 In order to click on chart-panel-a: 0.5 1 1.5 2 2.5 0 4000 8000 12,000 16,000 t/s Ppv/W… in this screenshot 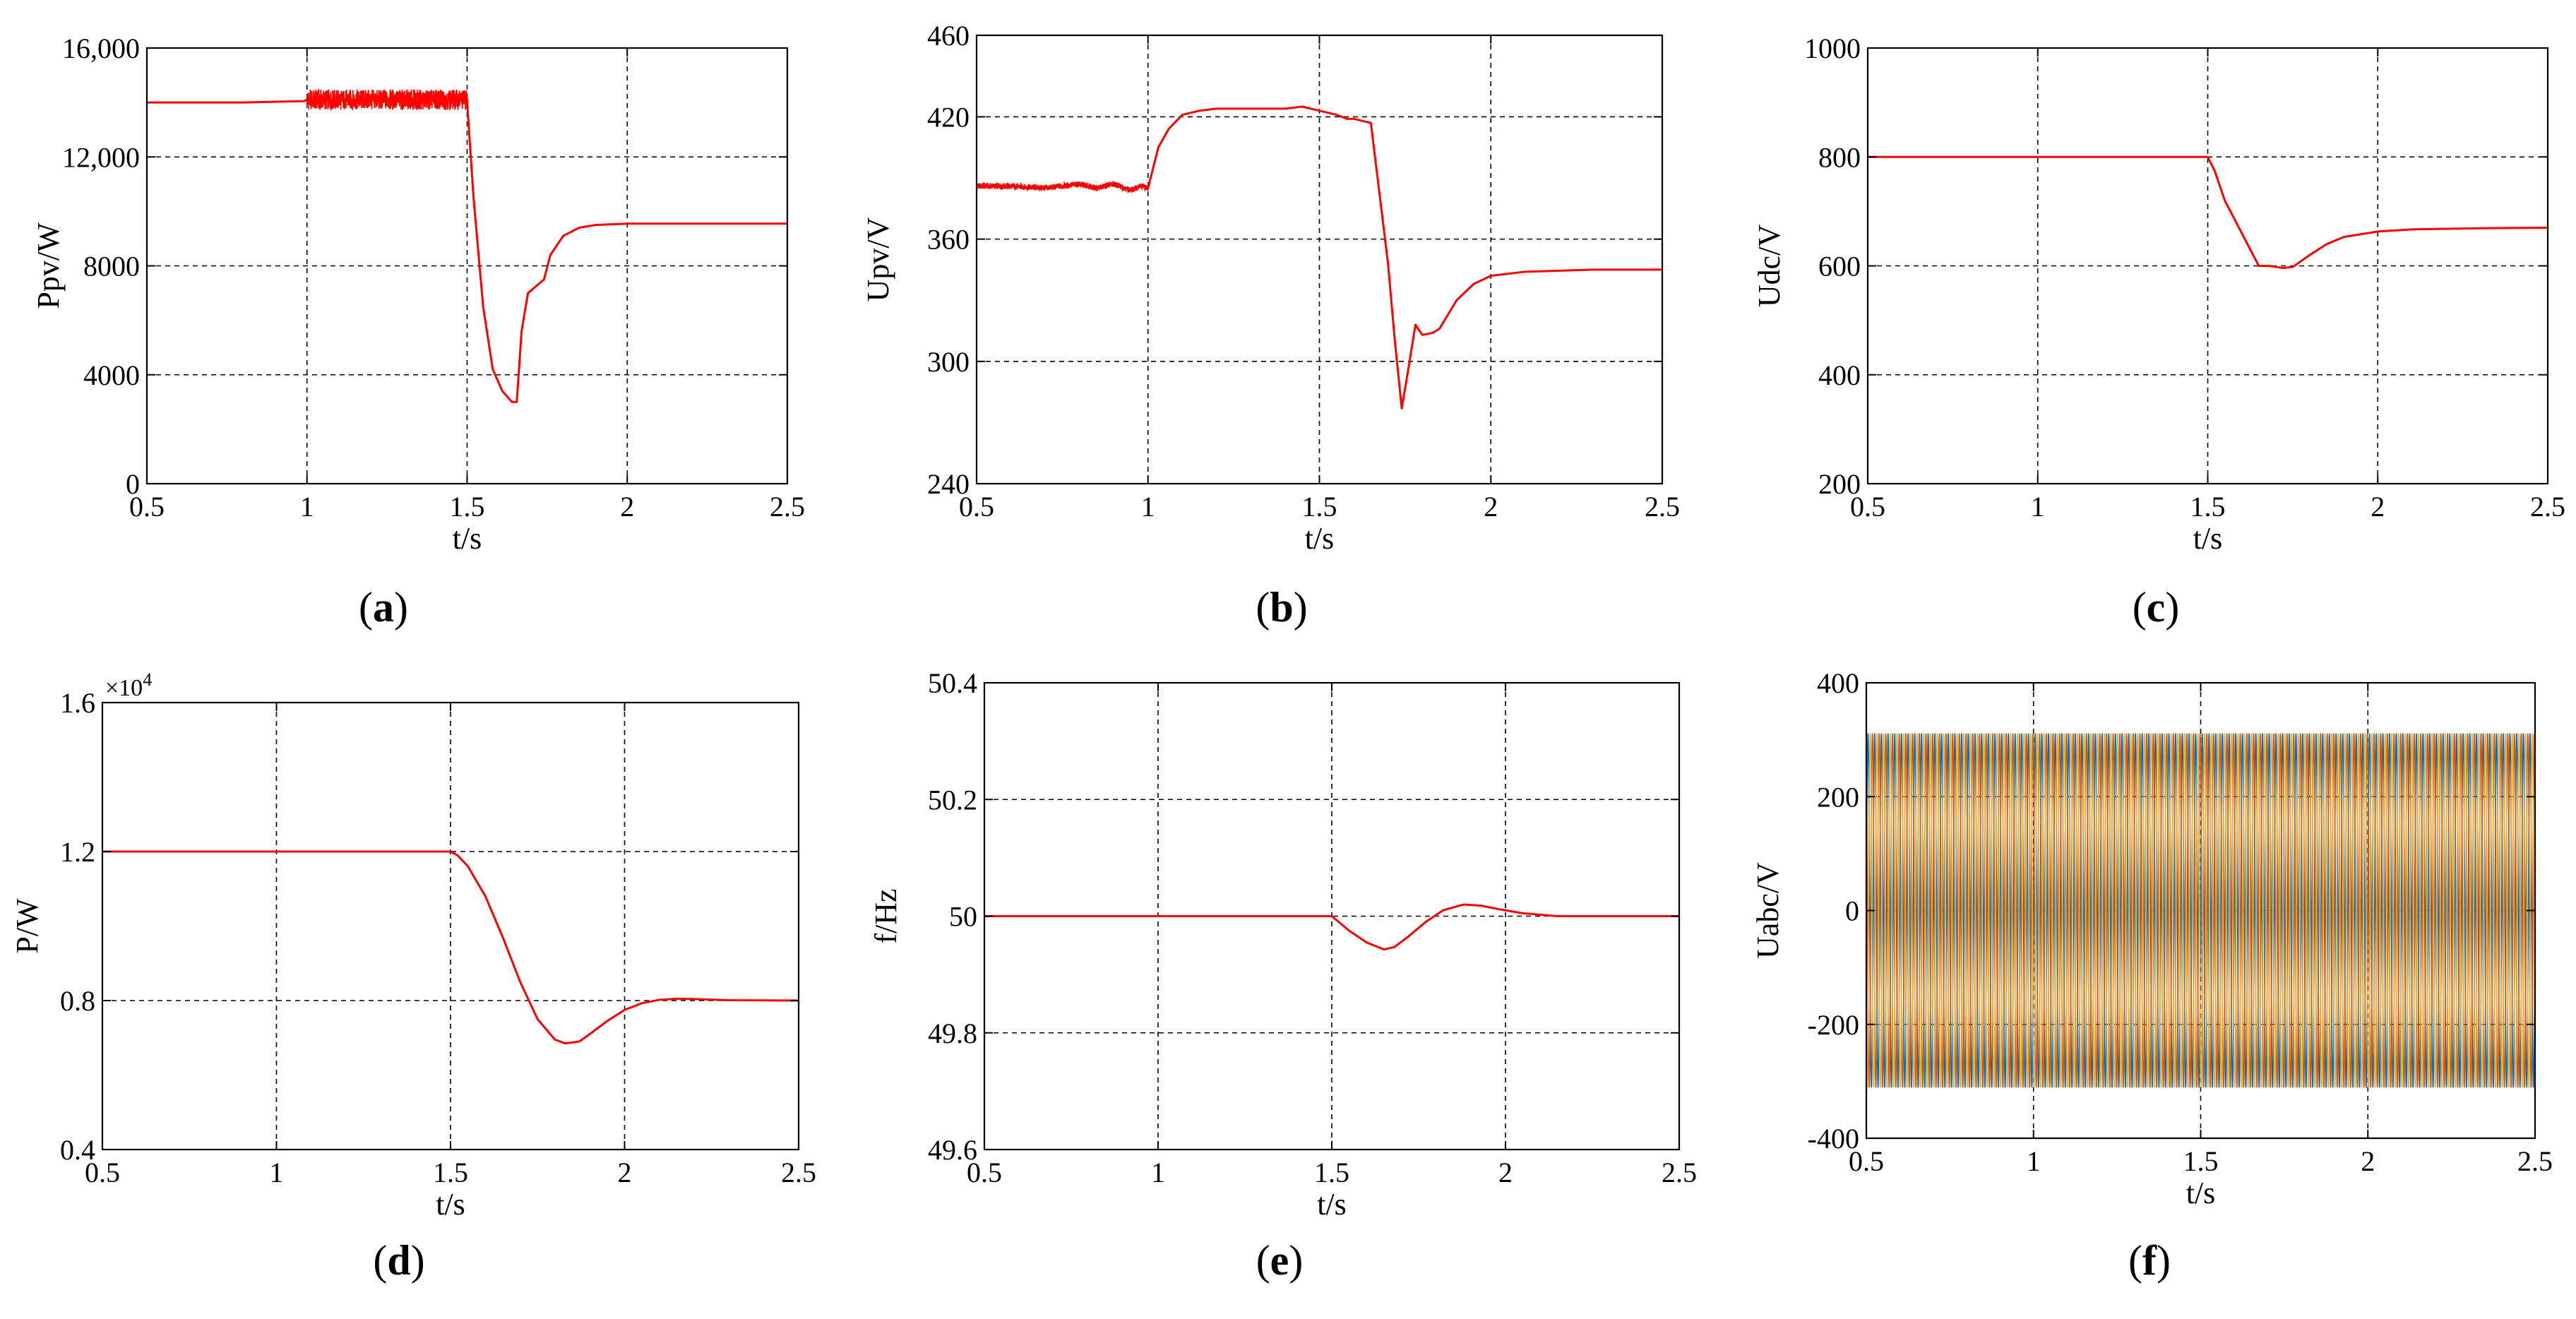, I will do `click(418, 331)`.